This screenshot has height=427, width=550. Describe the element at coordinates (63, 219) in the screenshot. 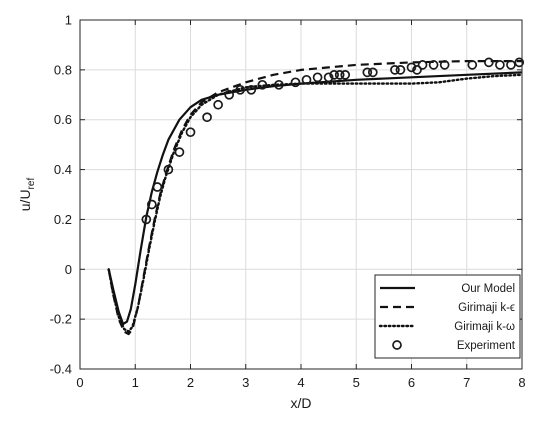

I see `y-tick-label: 0.2` at that location.